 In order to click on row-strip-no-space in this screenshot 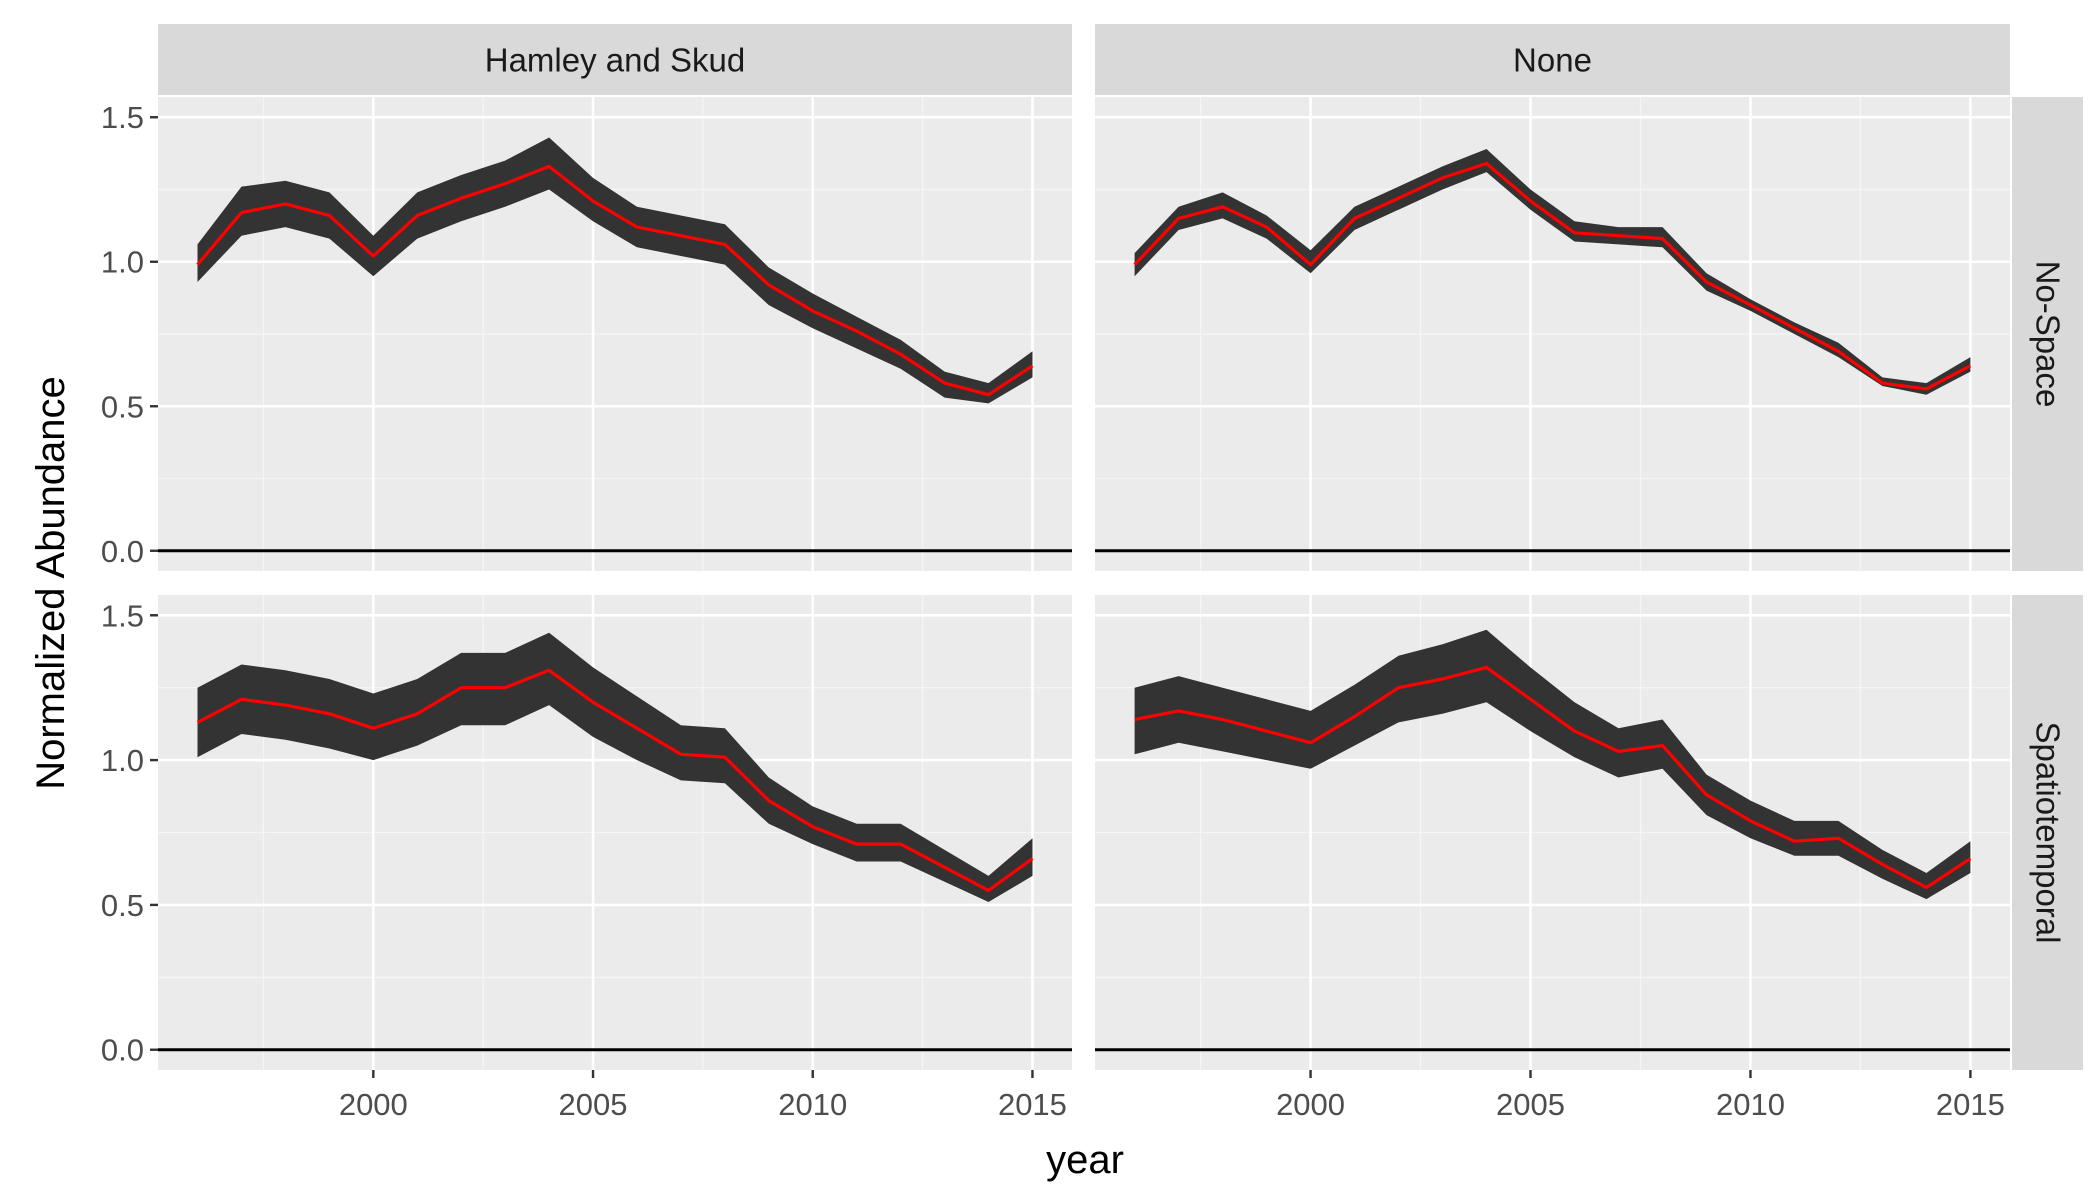, I will do `click(2047, 334)`.